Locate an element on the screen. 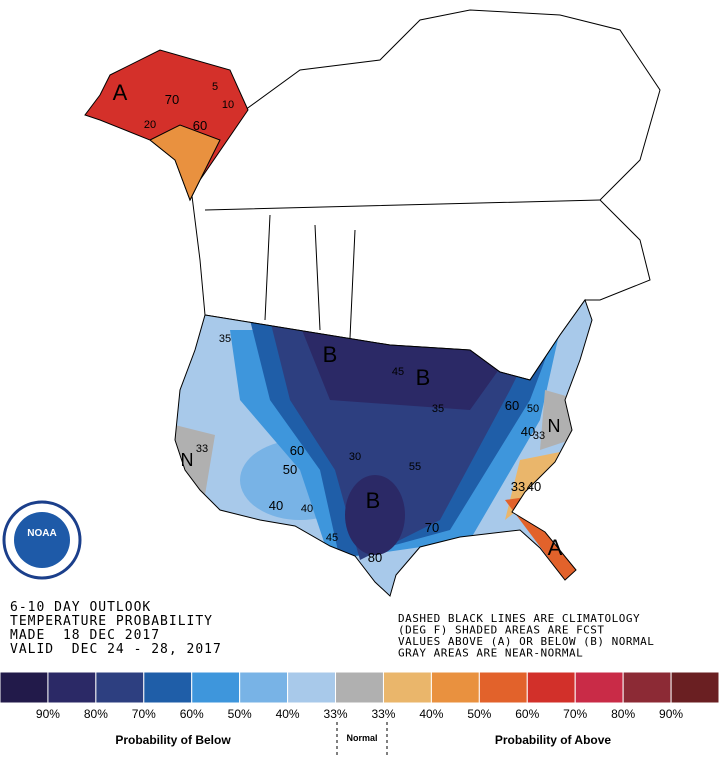 This screenshot has height=760, width=719. note-line: (DEG F) SHADED AREAS ARE FCST is located at coordinates (501, 630).